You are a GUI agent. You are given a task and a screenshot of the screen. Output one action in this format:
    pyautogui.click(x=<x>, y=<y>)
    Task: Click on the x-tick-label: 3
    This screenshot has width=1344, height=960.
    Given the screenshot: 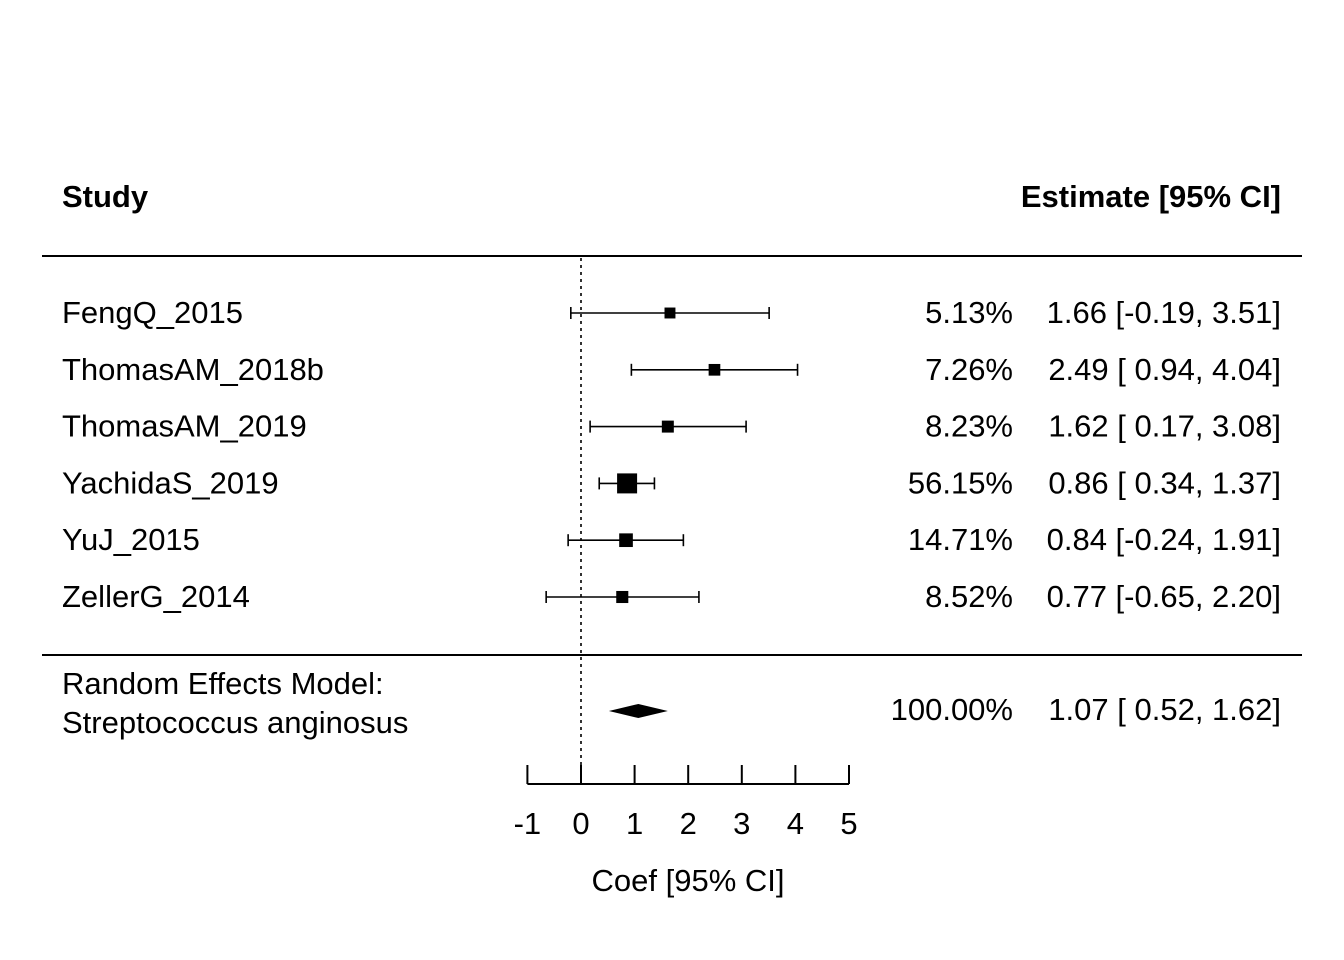 What is the action you would take?
    pyautogui.click(x=741, y=823)
    